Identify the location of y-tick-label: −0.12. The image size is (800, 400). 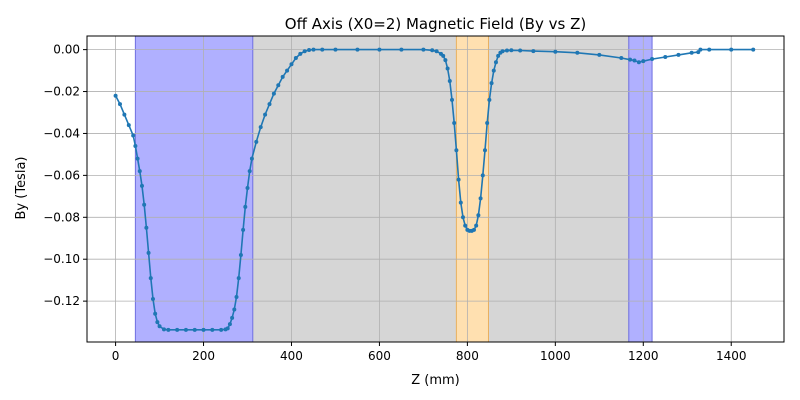
(61, 301).